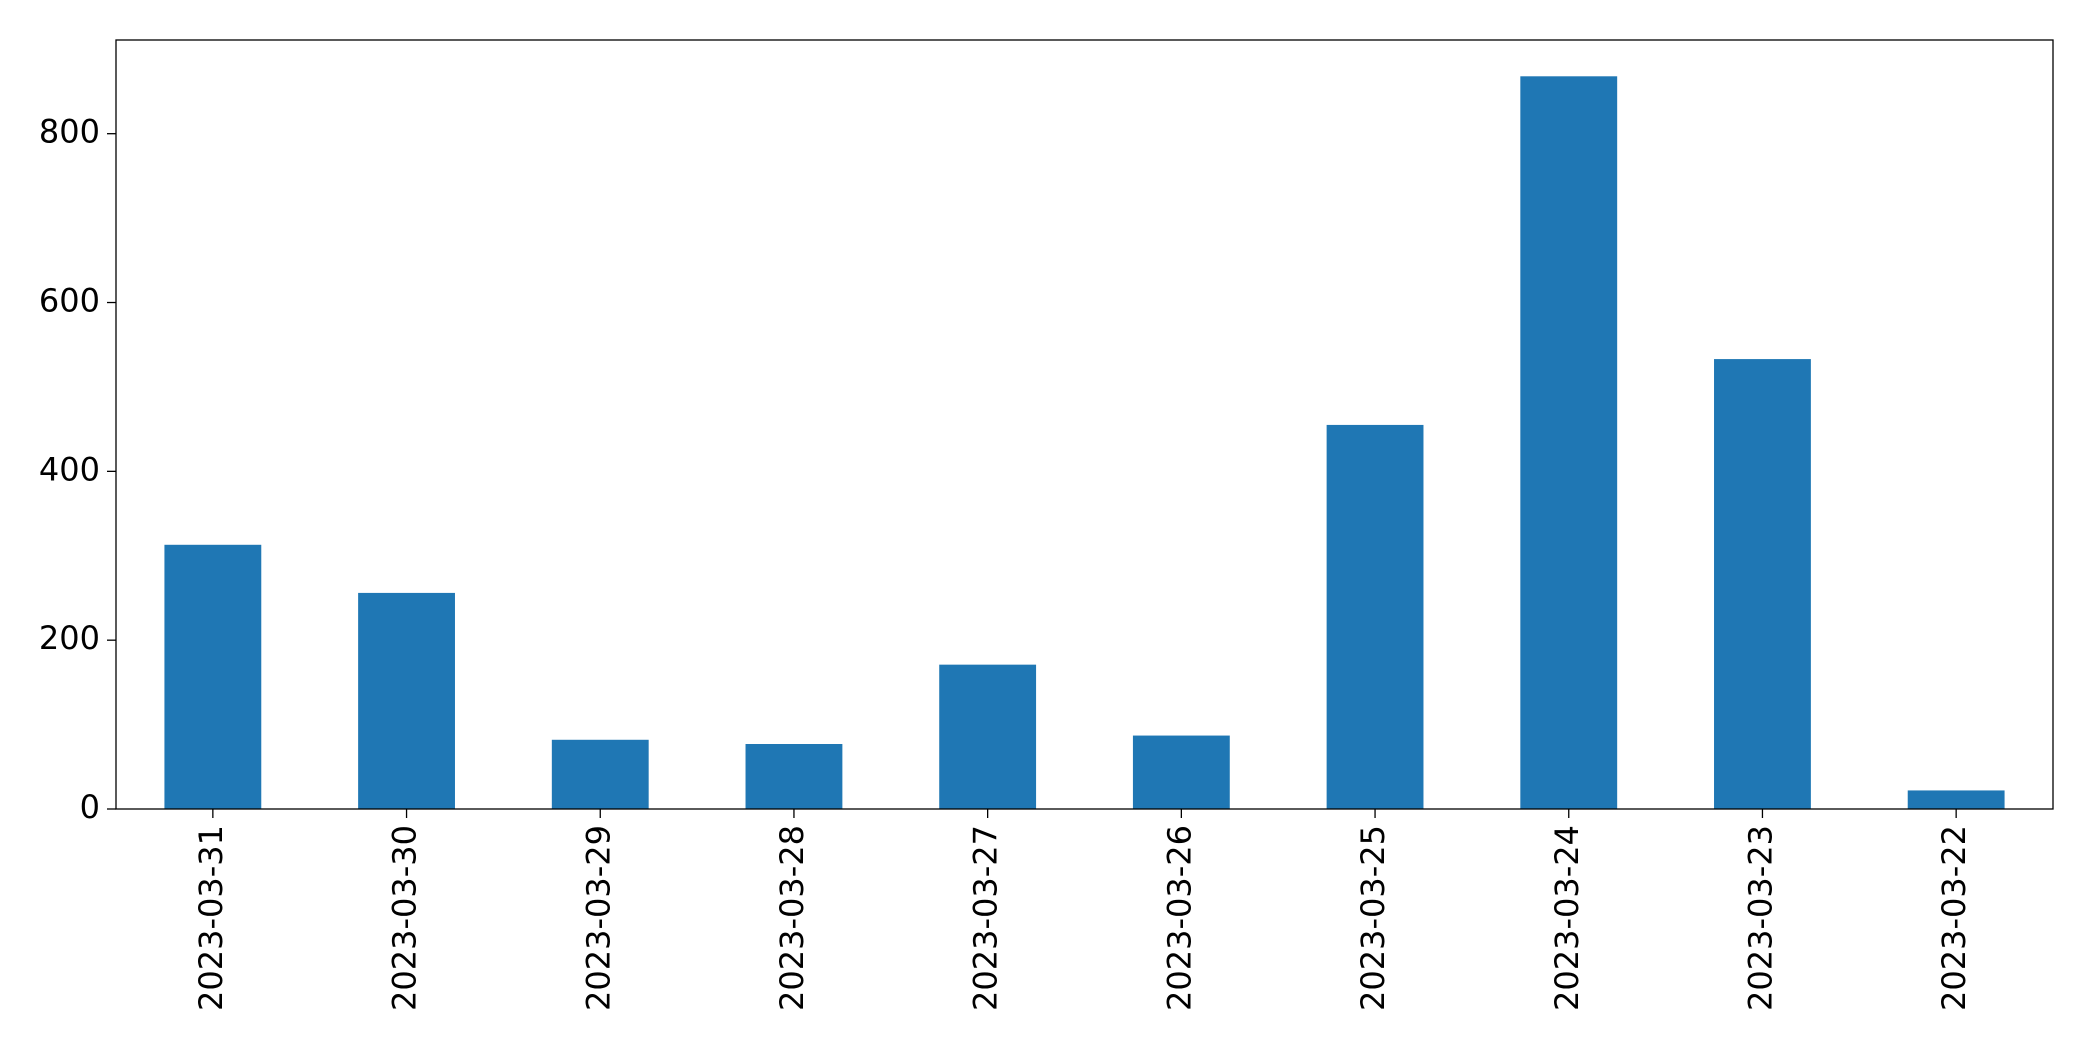 This screenshot has height=1061, width=2093. I want to click on x-tick-label: 2023-03-23, so click(1760, 918).